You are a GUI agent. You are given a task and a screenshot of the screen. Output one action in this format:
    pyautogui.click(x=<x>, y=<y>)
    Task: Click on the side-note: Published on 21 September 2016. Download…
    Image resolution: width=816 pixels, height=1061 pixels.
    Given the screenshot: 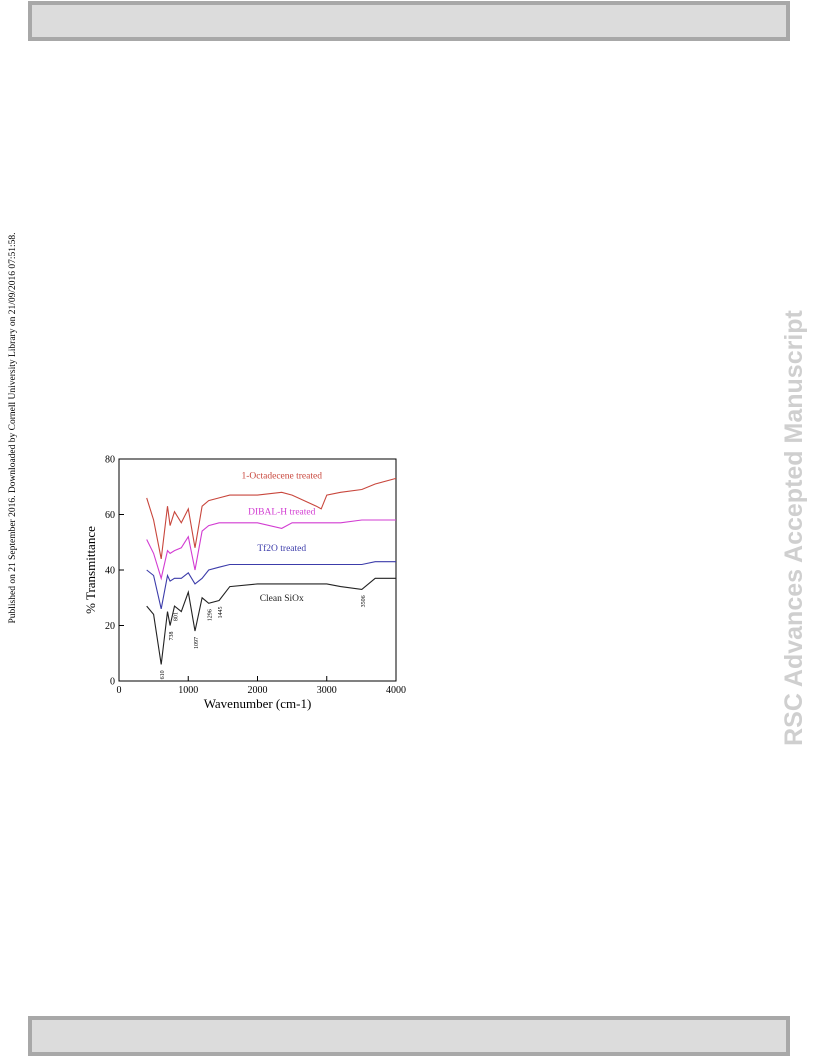 What is the action you would take?
    pyautogui.click(x=13, y=427)
    